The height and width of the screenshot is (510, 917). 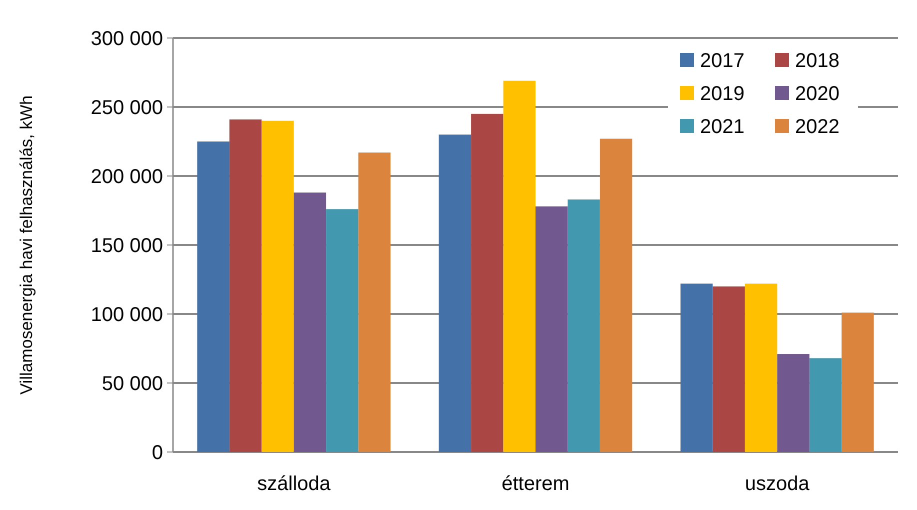 What do you see at coordinates (817, 61) in the screenshot?
I see `legend-label: 2018` at bounding box center [817, 61].